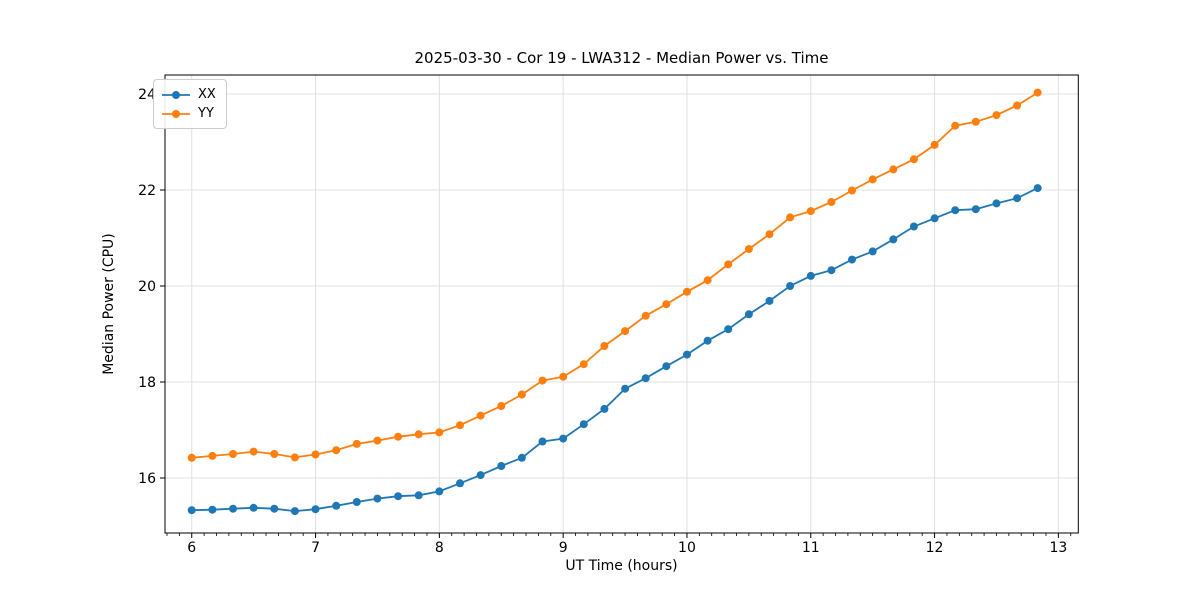 The image size is (1200, 600). What do you see at coordinates (621, 566) in the screenshot?
I see `x-axis-label: UT Time (hours)` at bounding box center [621, 566].